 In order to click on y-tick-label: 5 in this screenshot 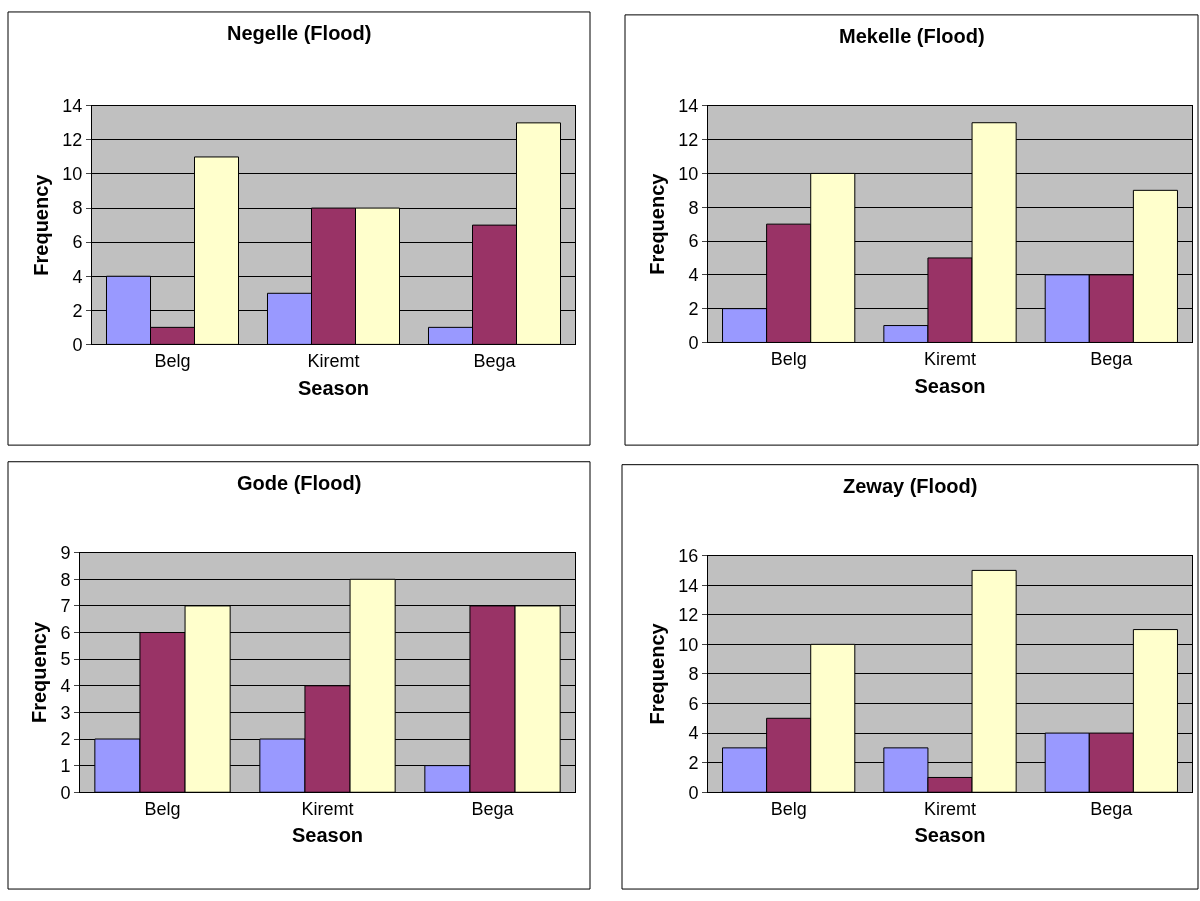, I will do `click(65, 659)`.